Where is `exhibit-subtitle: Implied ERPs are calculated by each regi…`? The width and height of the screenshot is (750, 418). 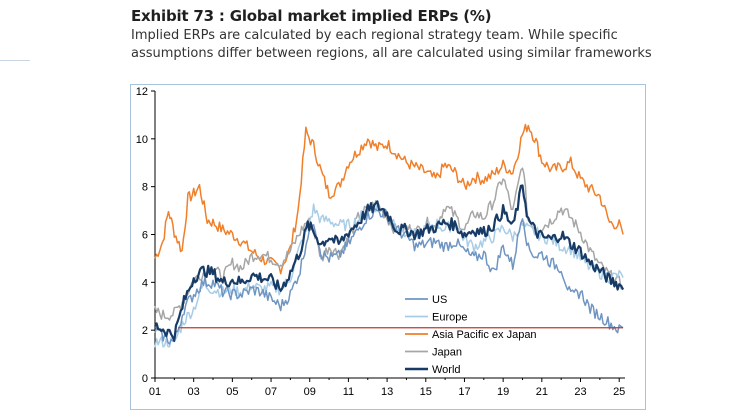 exhibit-subtitle: Implied ERPs are calculated by each regi… is located at coordinates (391, 44).